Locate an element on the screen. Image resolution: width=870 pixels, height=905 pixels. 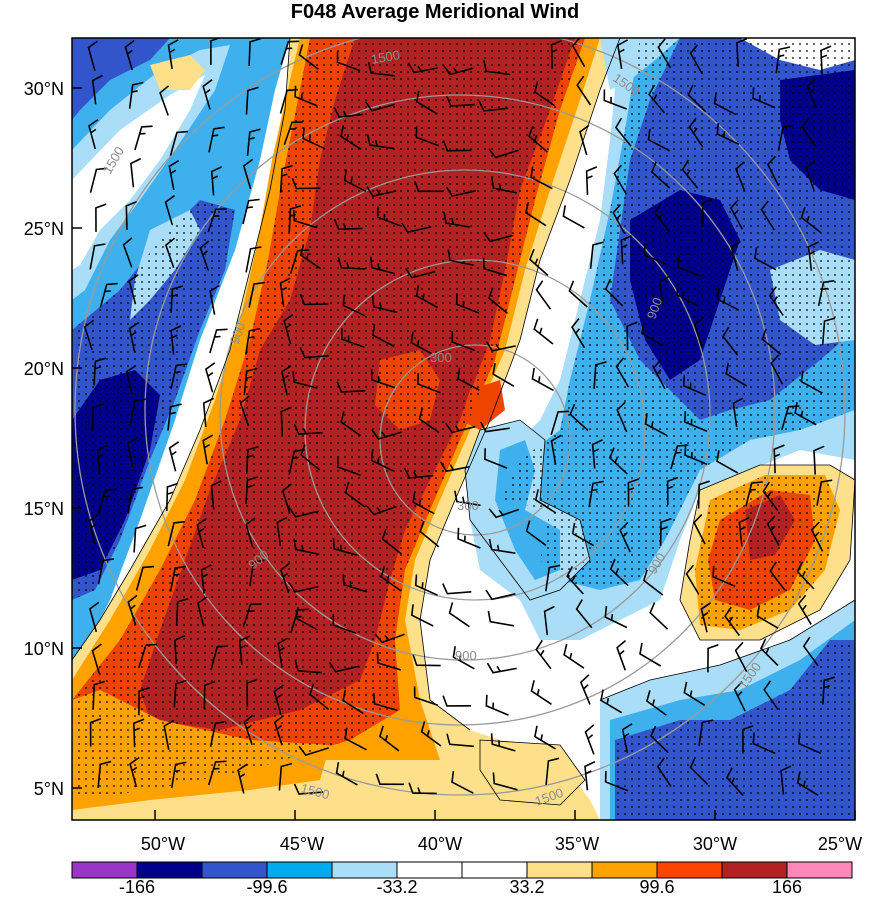
y-axis-labels: 30°N 25°N 20°N 15°N 10°N 5°N is located at coordinates (44, 439).